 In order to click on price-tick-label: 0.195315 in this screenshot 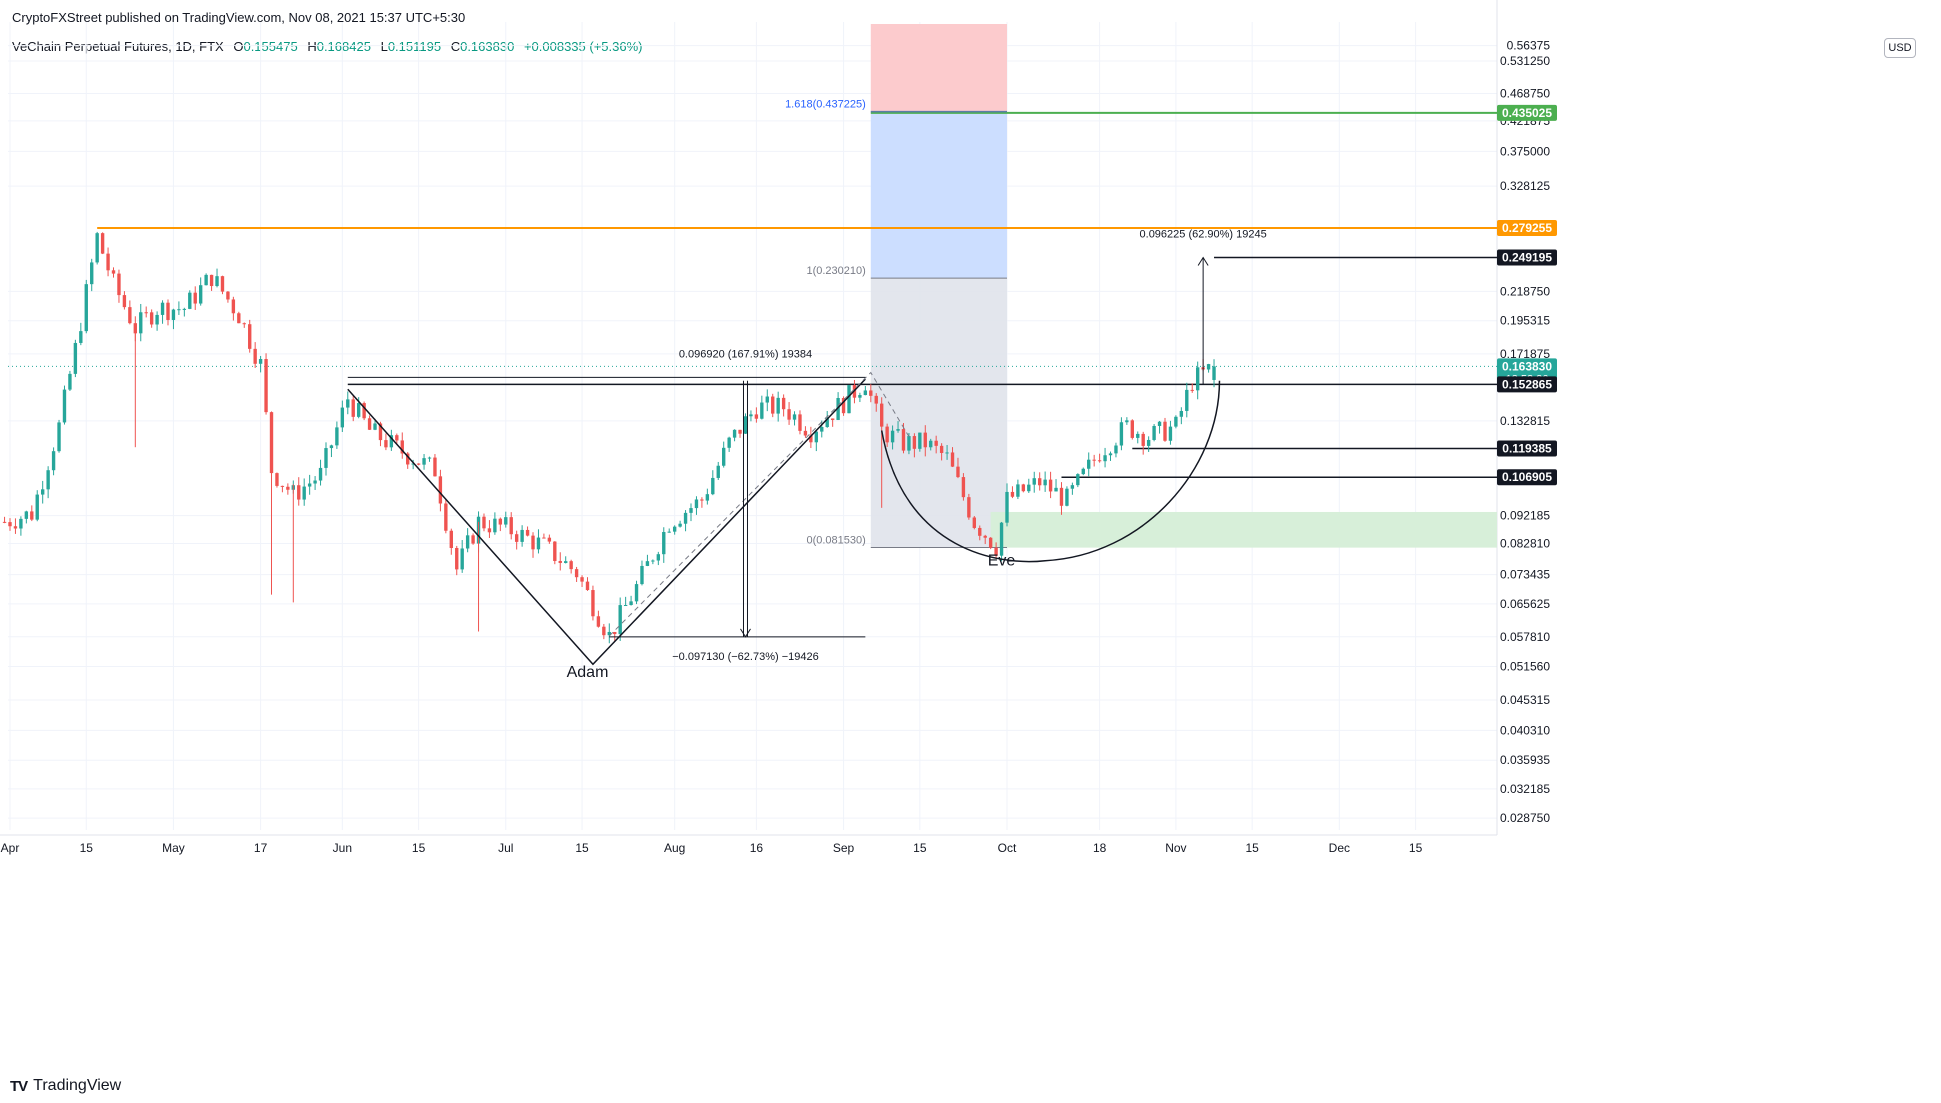, I will do `click(1525, 321)`.